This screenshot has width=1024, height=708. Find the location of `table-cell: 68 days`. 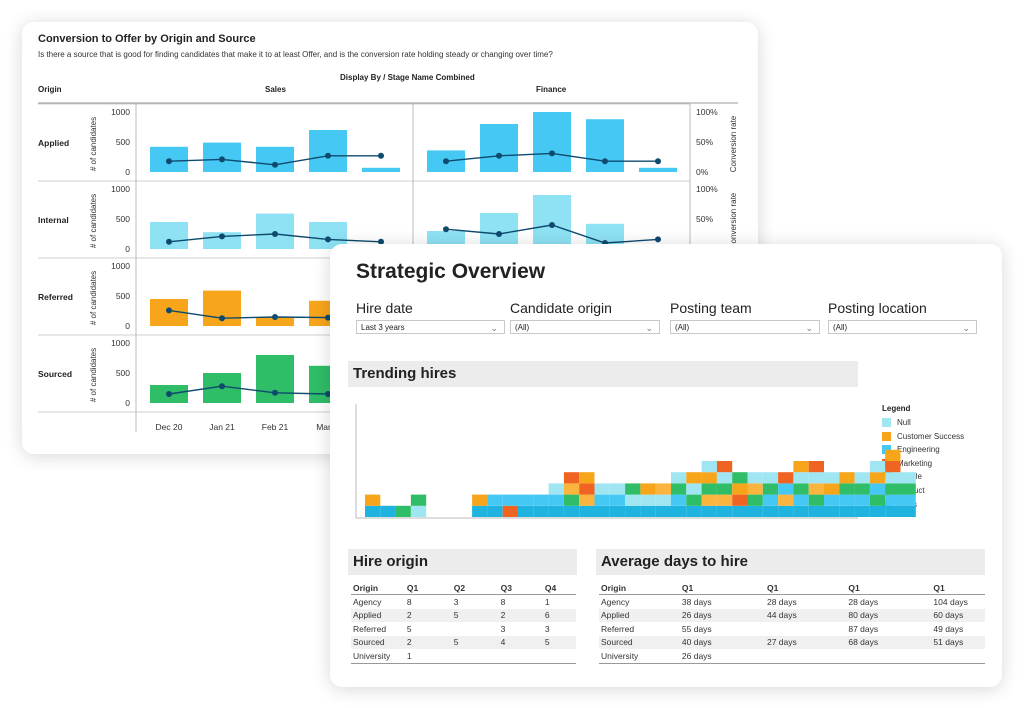

table-cell: 68 days is located at coordinates (889, 642).